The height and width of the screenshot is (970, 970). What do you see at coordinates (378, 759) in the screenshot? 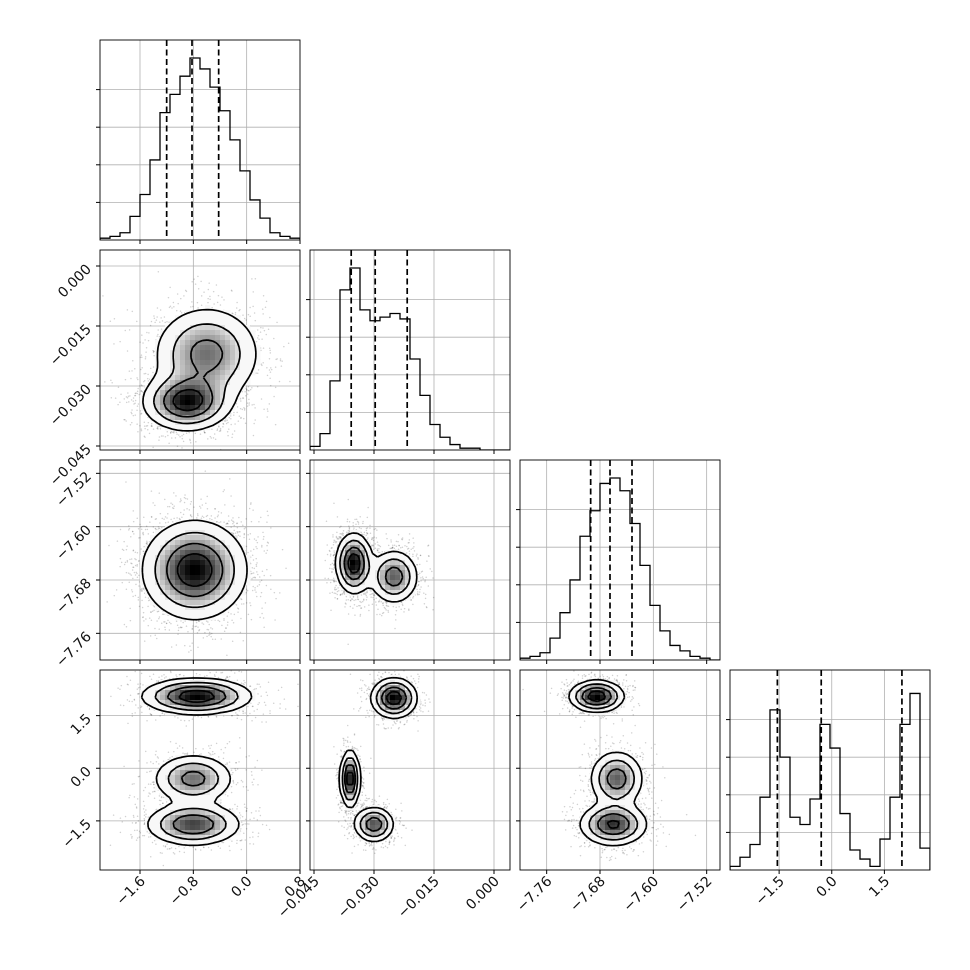
I see `contour-level` at bounding box center [378, 759].